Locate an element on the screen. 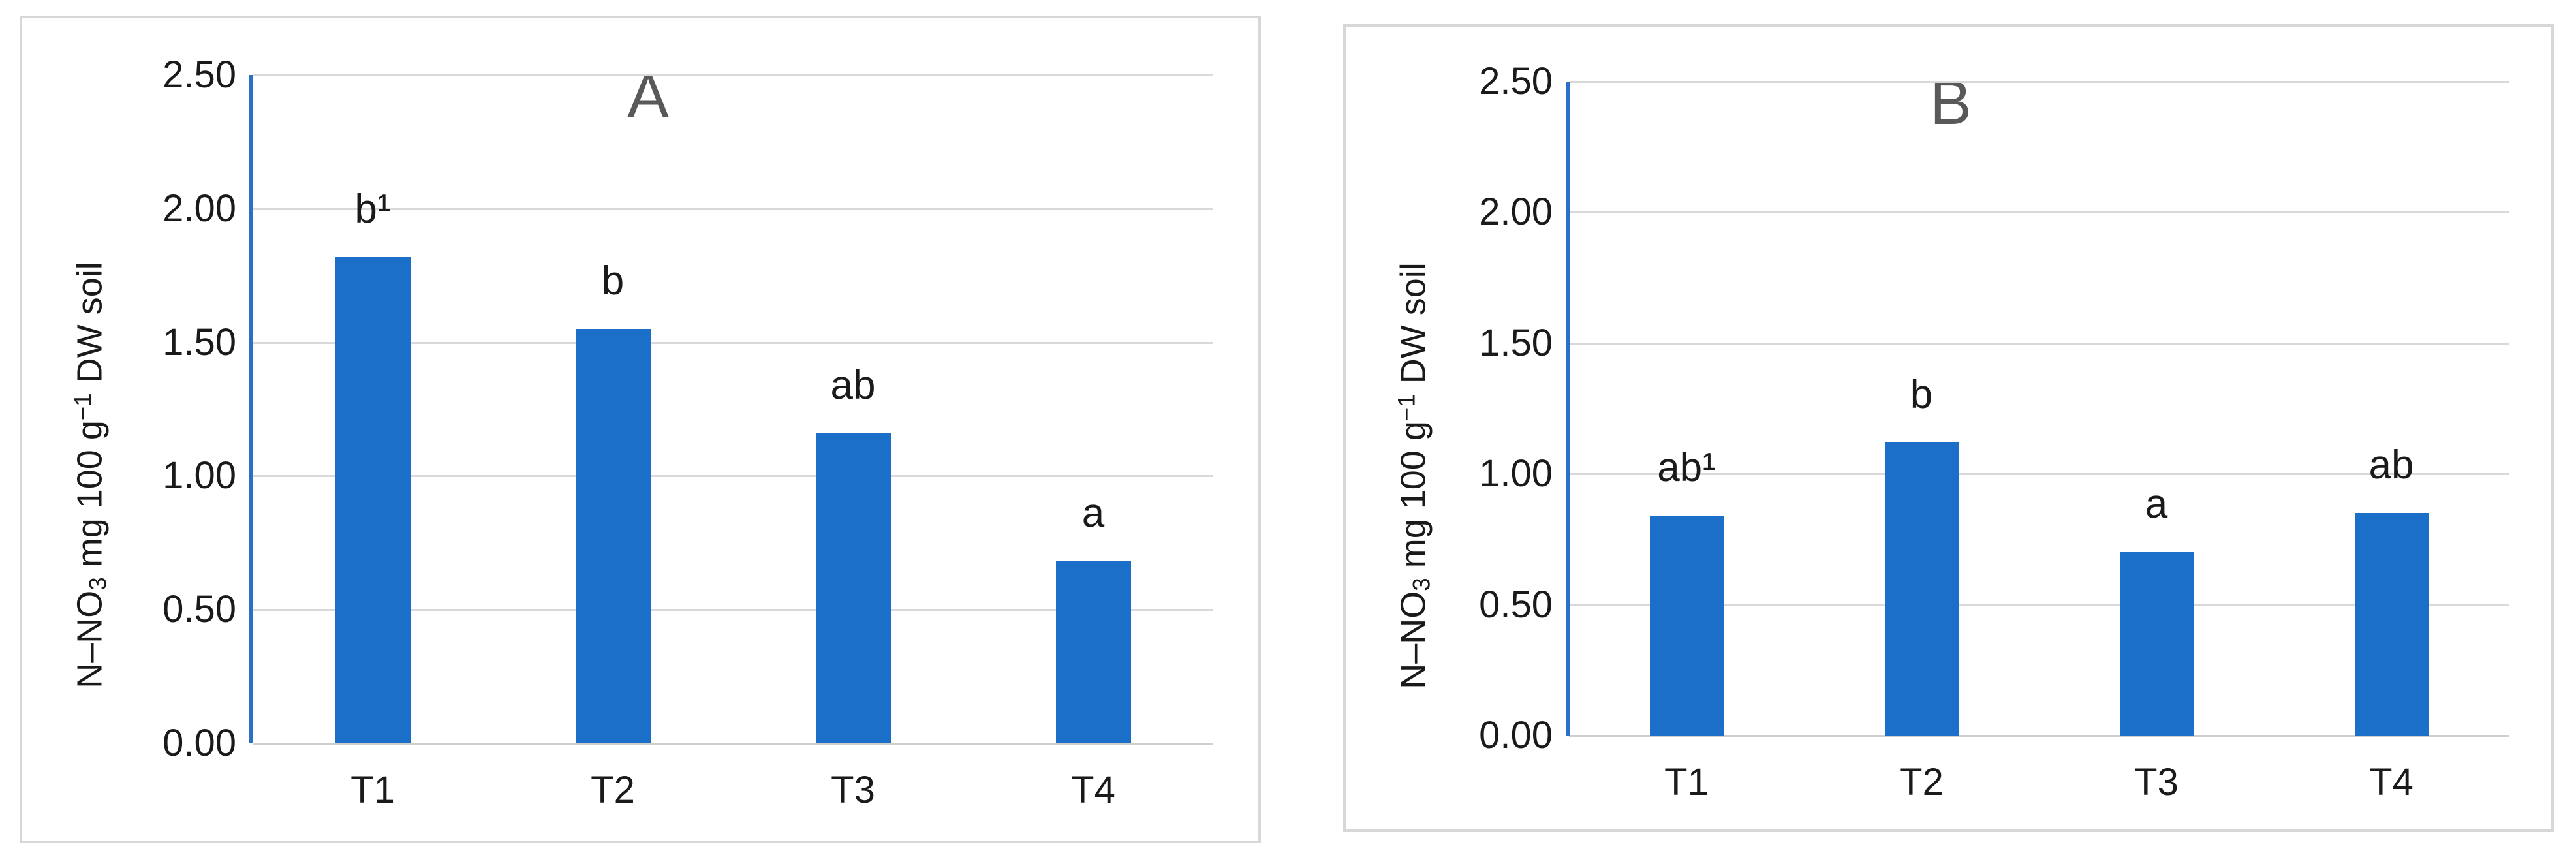  bar-significance-label: b¹ is located at coordinates (372, 209).